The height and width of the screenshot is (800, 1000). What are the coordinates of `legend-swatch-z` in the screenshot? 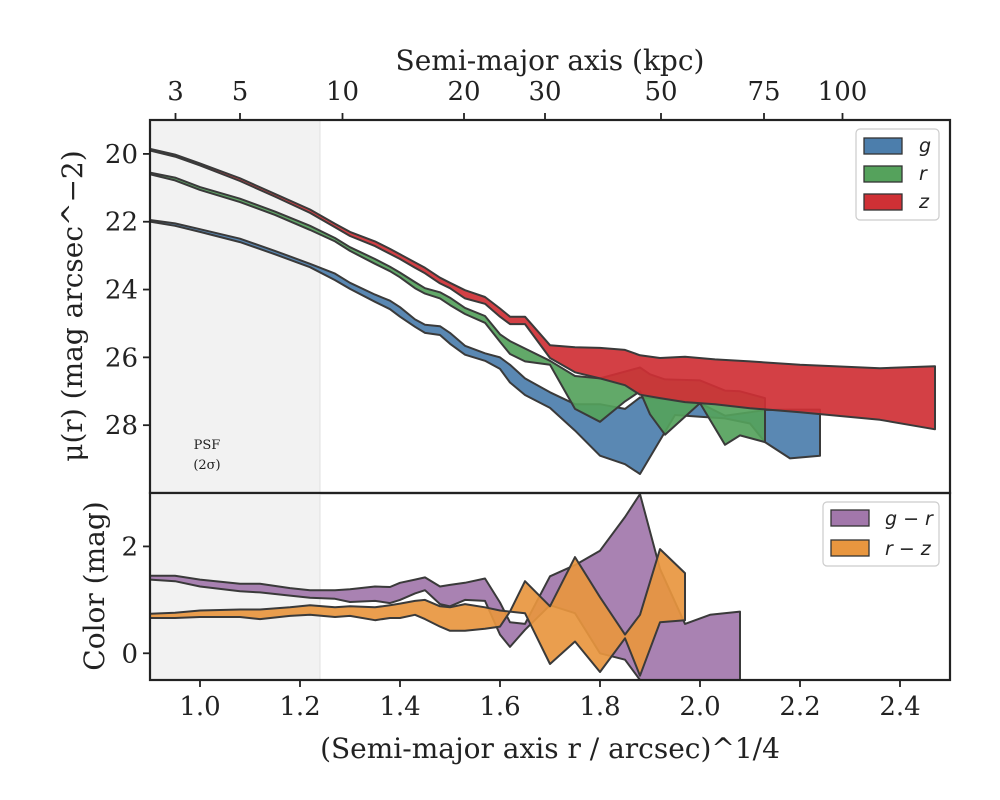 It's located at (883, 202).